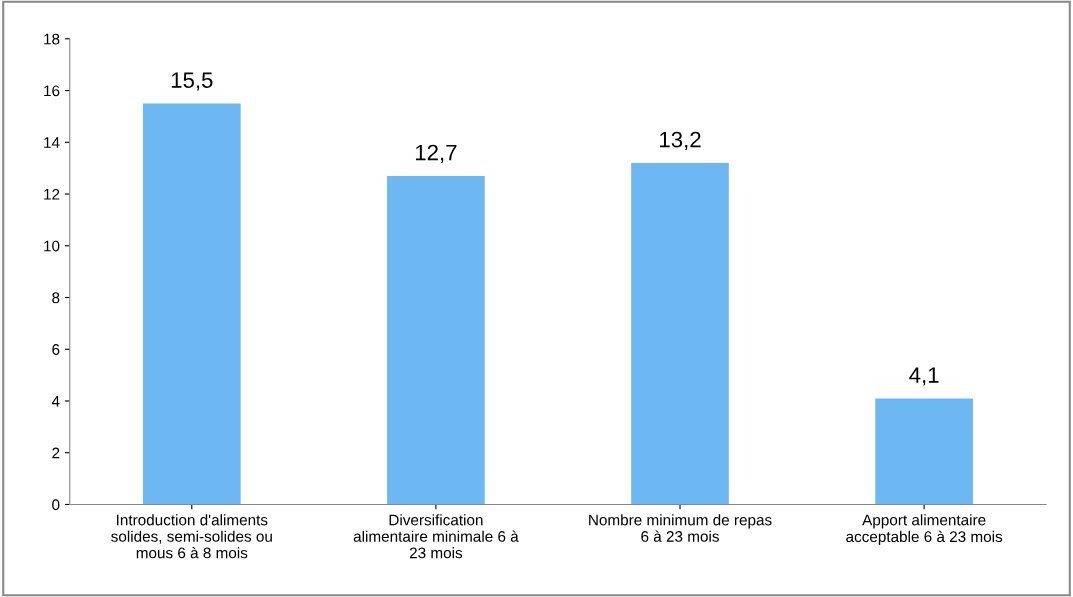 This screenshot has height=597, width=1073. What do you see at coordinates (436, 154) in the screenshot?
I see `data-label: 12,7` at bounding box center [436, 154].